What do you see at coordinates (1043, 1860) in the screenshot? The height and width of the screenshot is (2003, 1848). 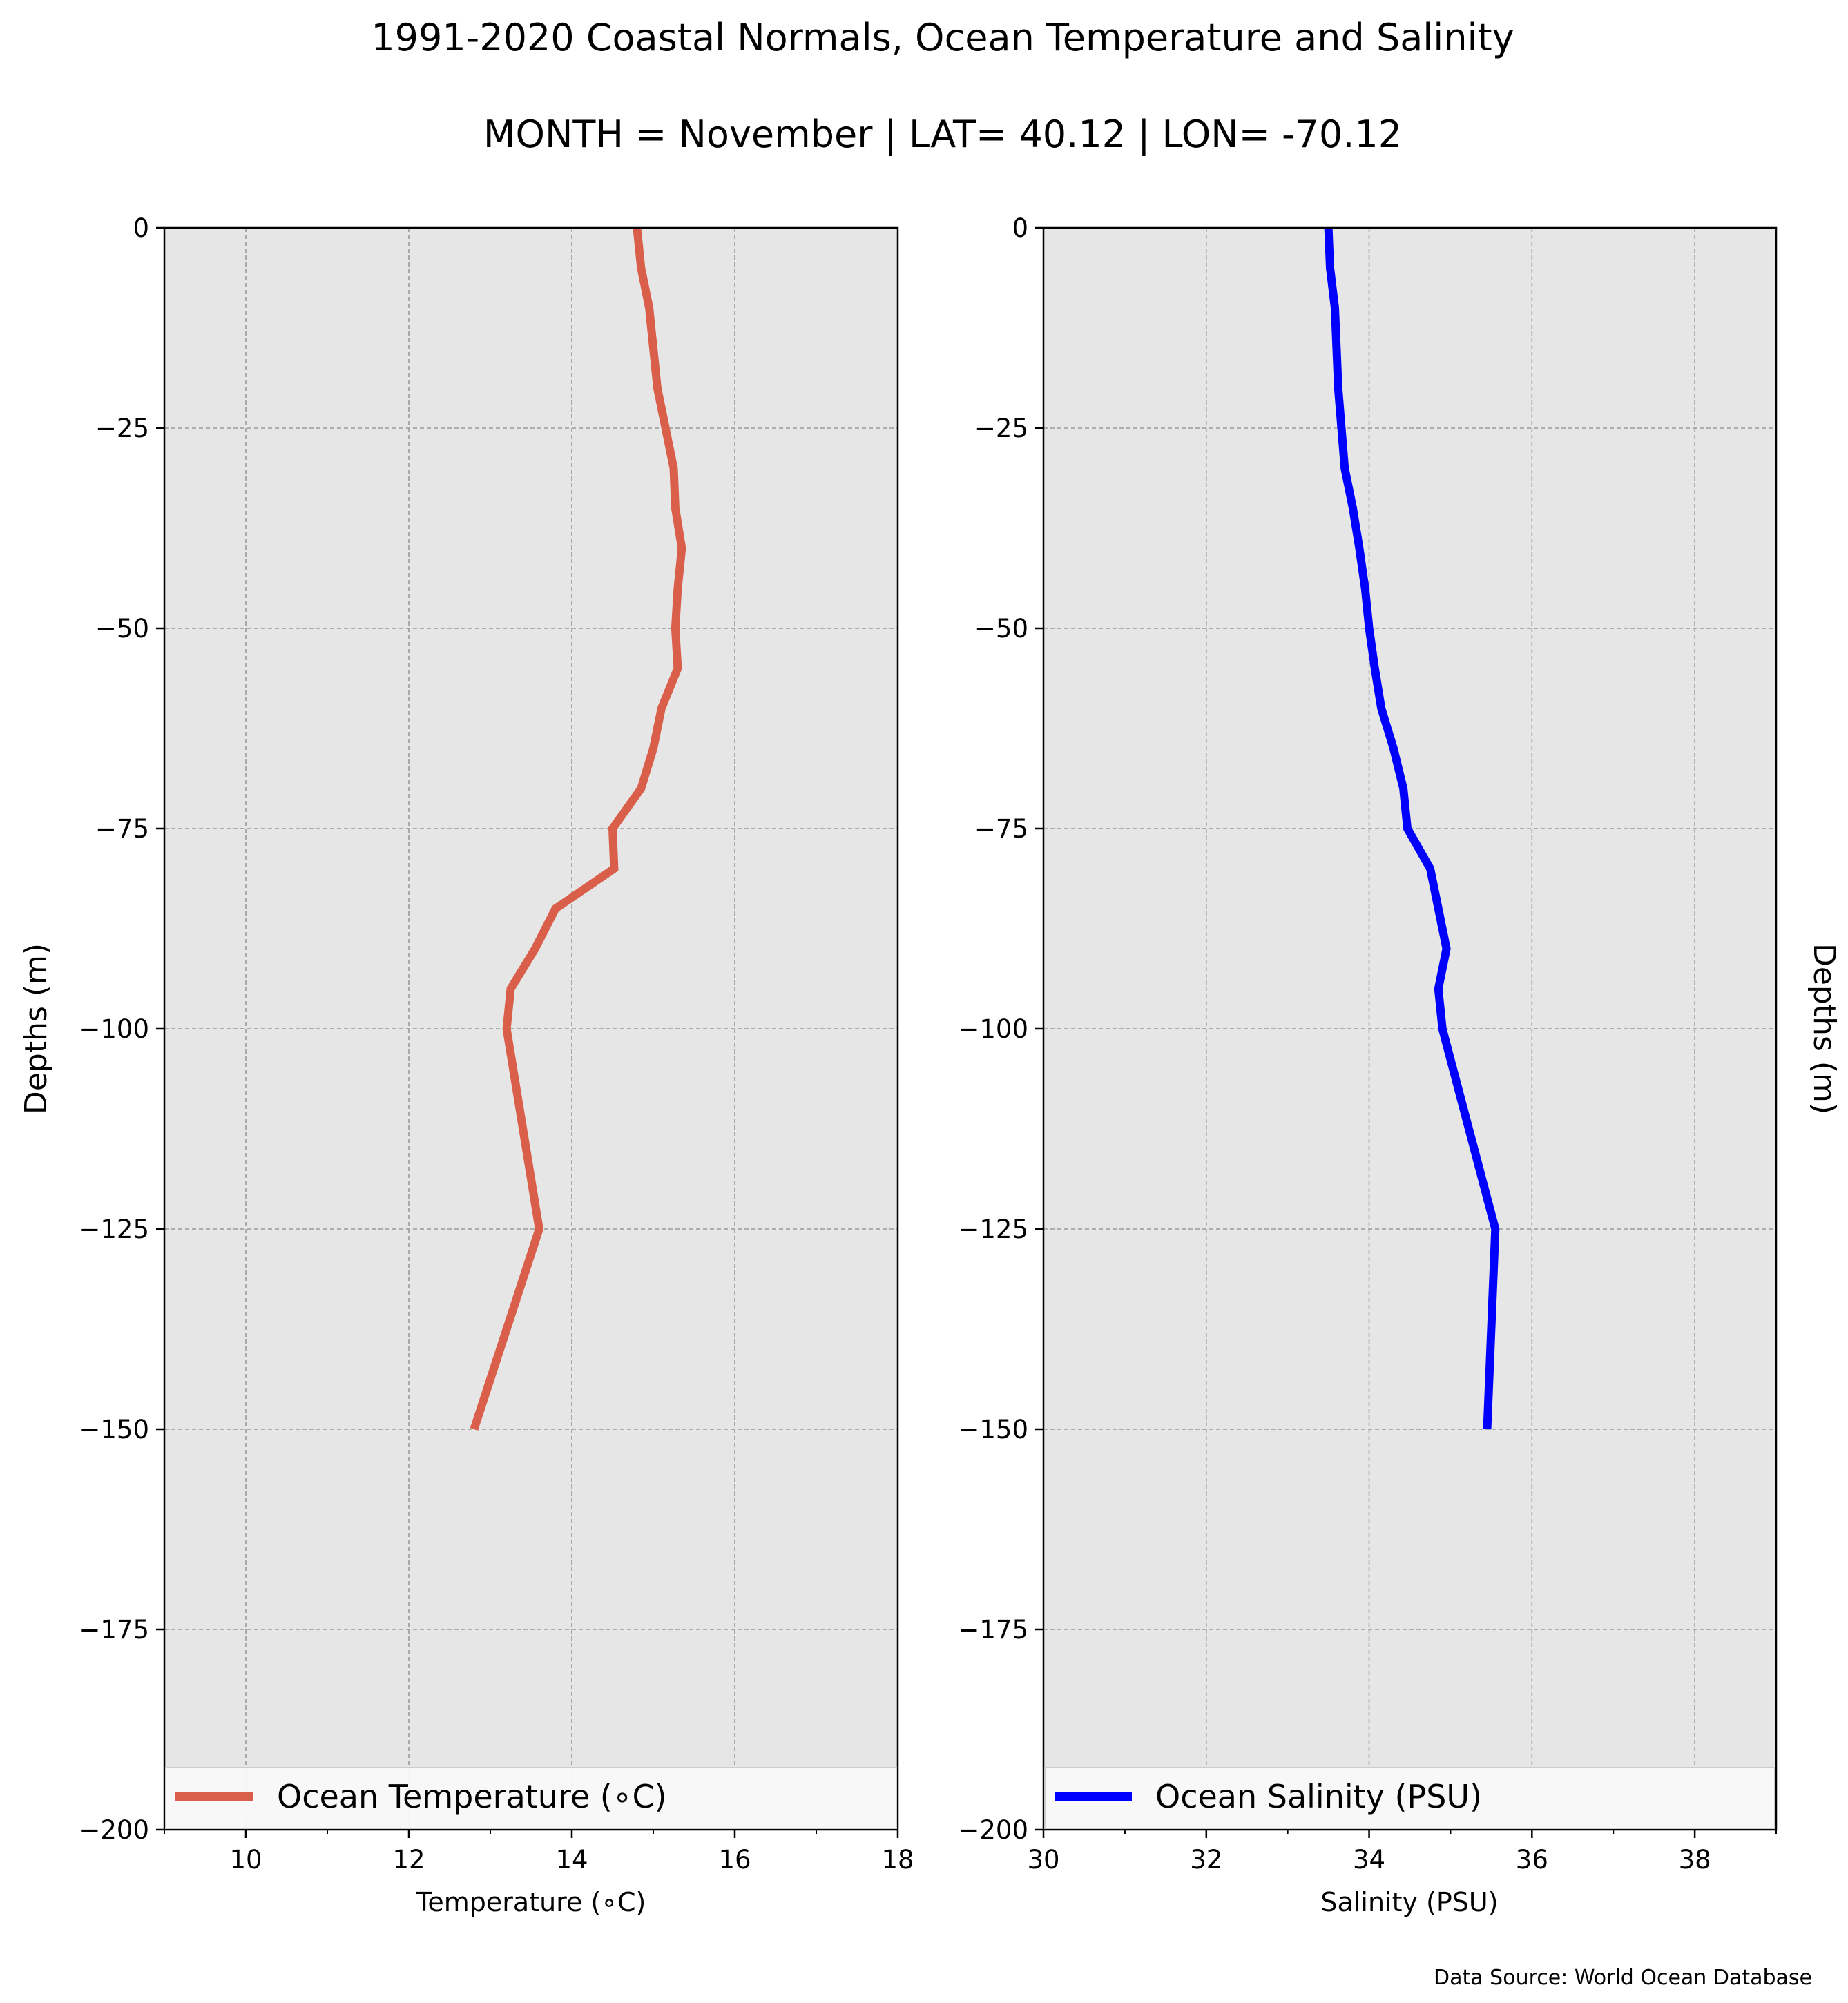 I see `salinity-x-tick-label: 30` at bounding box center [1043, 1860].